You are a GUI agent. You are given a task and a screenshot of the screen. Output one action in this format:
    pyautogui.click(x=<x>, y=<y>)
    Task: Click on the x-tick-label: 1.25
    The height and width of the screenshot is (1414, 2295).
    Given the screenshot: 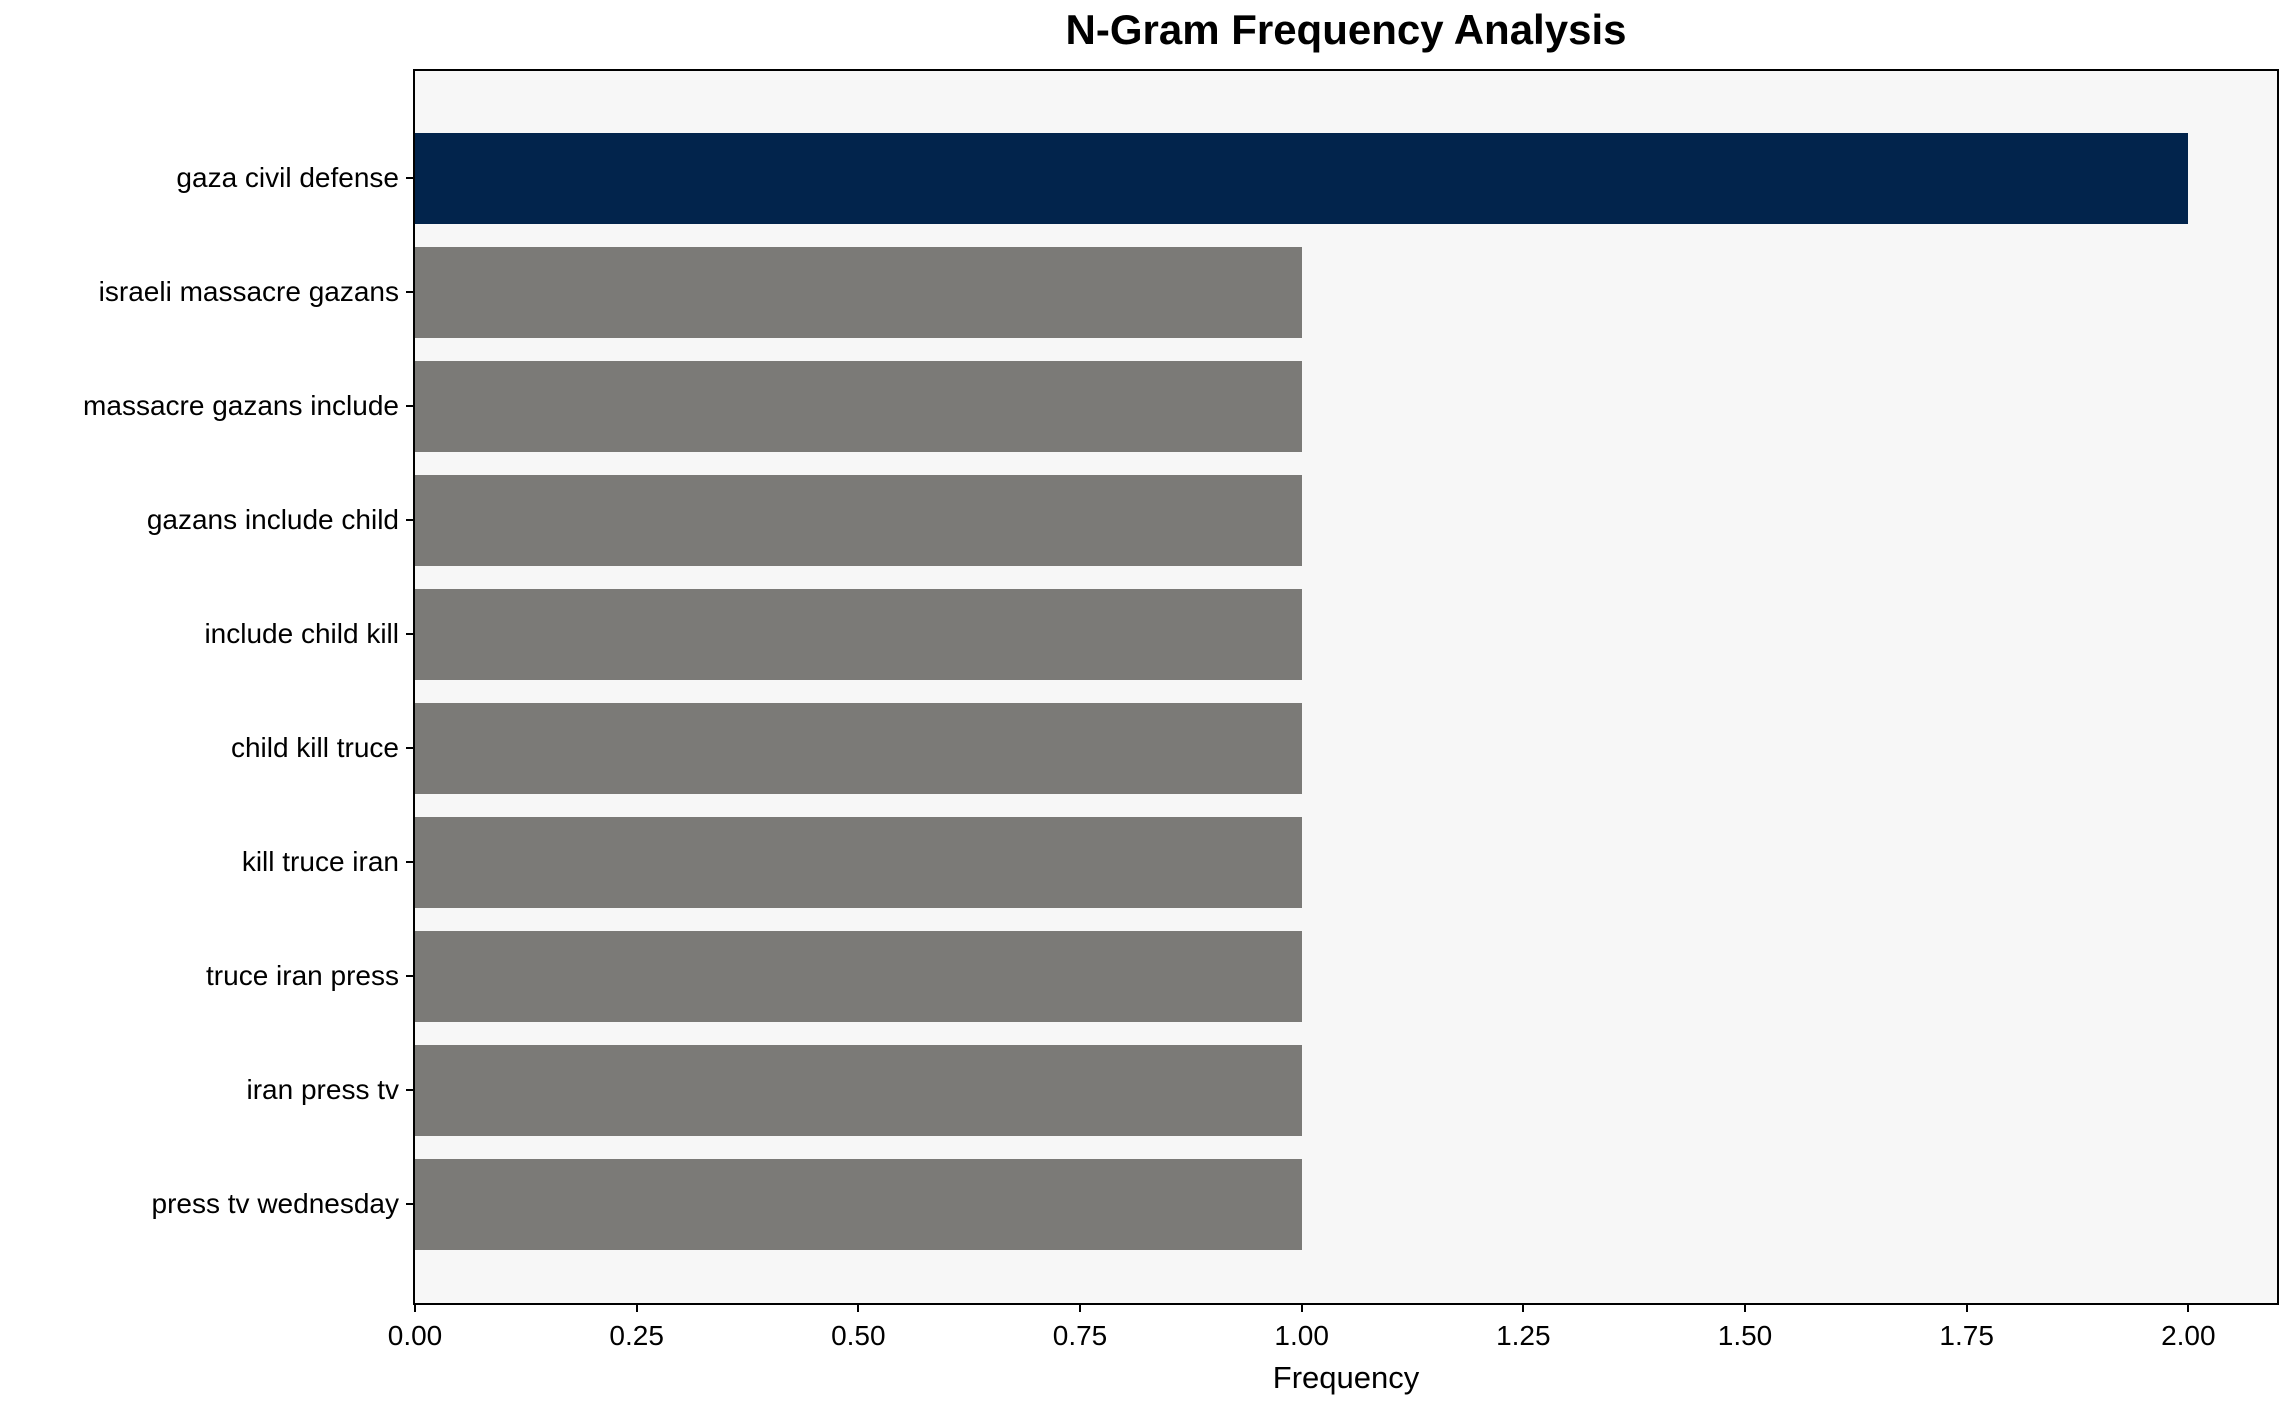 What is the action you would take?
    pyautogui.click(x=1523, y=1335)
    